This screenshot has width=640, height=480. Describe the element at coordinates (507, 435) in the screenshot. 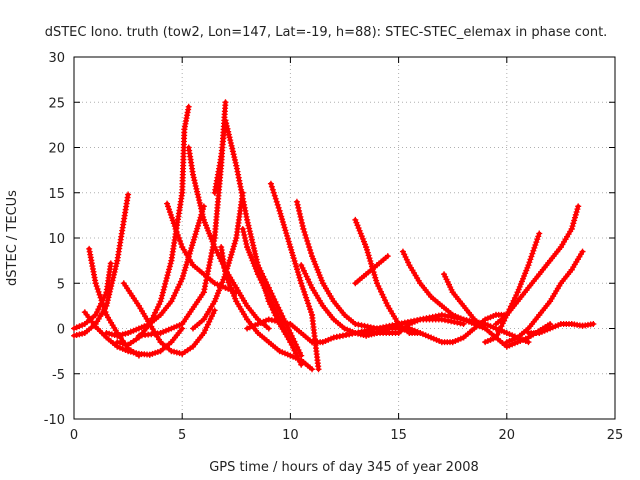

I see `x-tick-label: 20` at that location.